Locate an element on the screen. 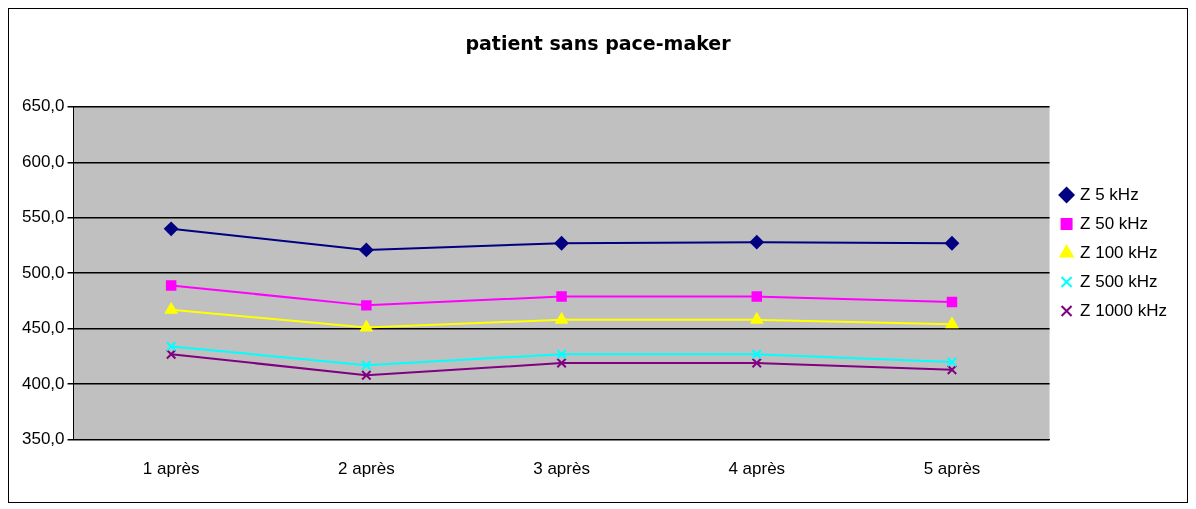 The height and width of the screenshot is (509, 1196). legend-label: Z 1000 kHz is located at coordinates (1124, 310).